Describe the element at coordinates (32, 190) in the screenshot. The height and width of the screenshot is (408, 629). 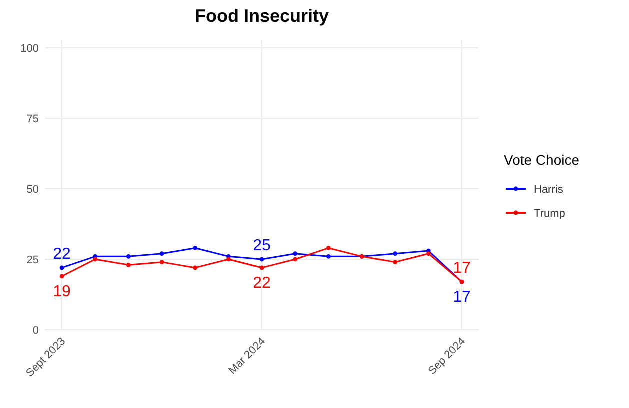
I see `y-tick-label: 50` at that location.